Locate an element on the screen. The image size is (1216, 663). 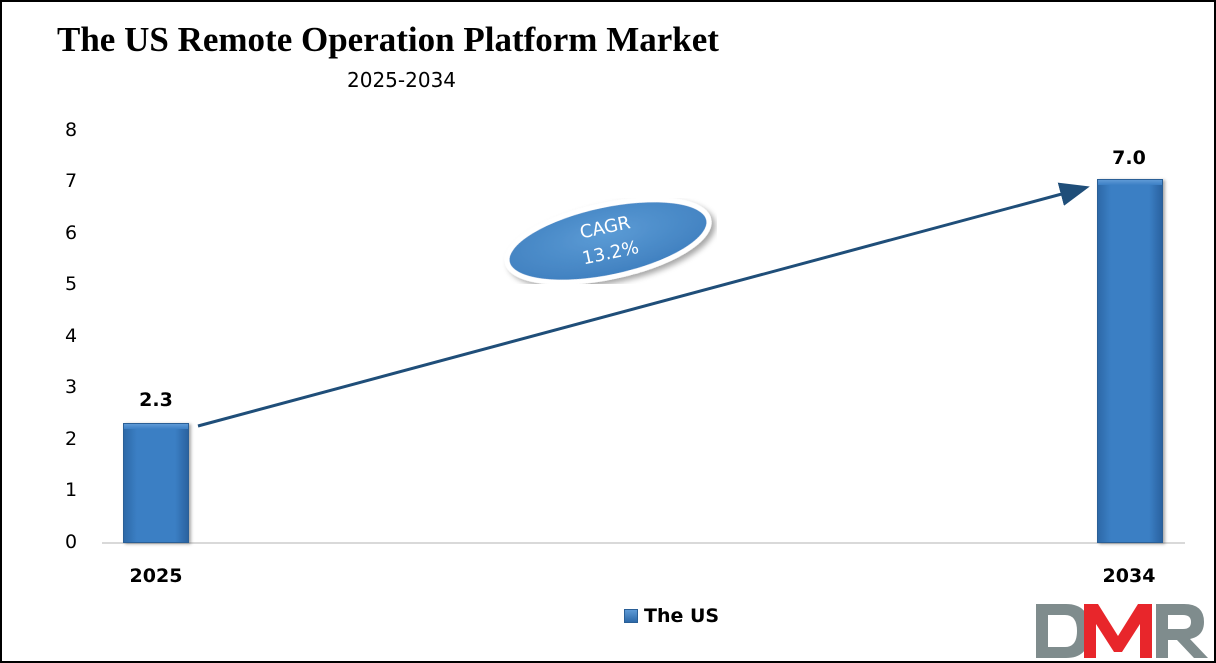
y-tick-6: 6 is located at coordinates (71, 233).